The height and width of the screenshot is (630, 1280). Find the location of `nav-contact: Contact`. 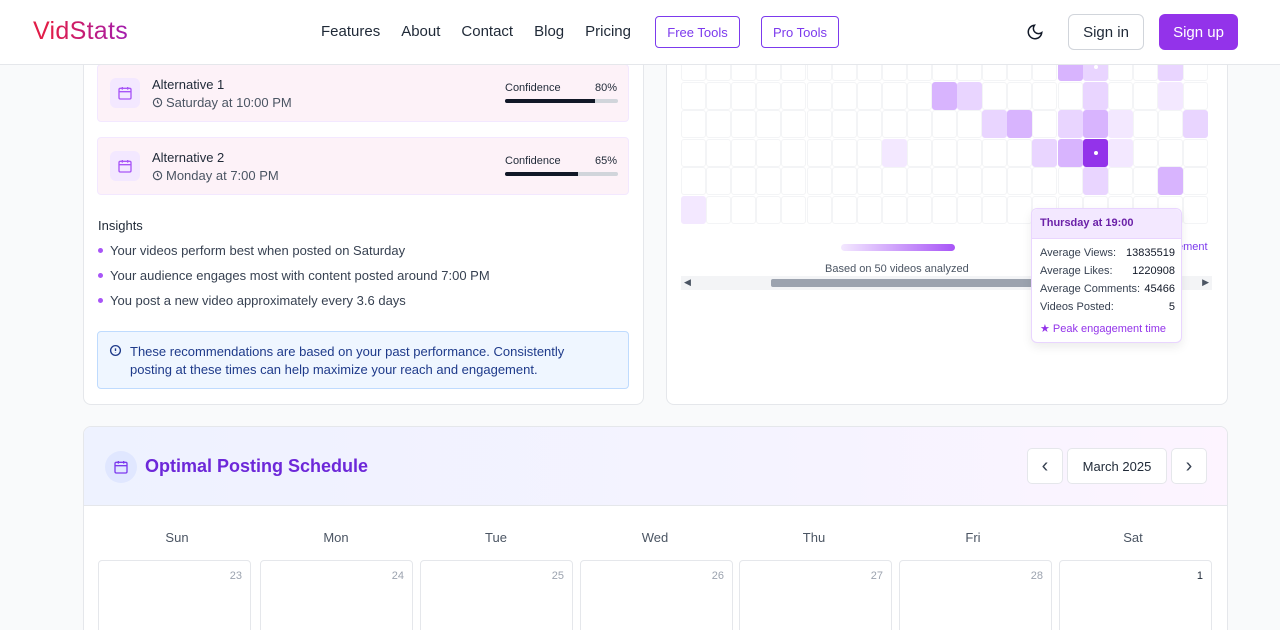

nav-contact: Contact is located at coordinates (487, 31).